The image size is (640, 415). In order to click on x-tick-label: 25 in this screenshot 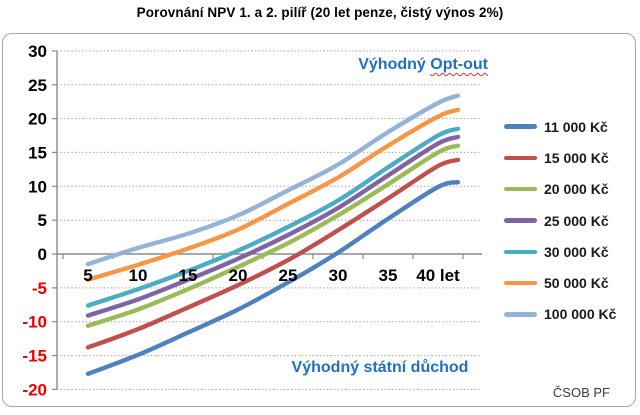, I will do `click(288, 275)`.